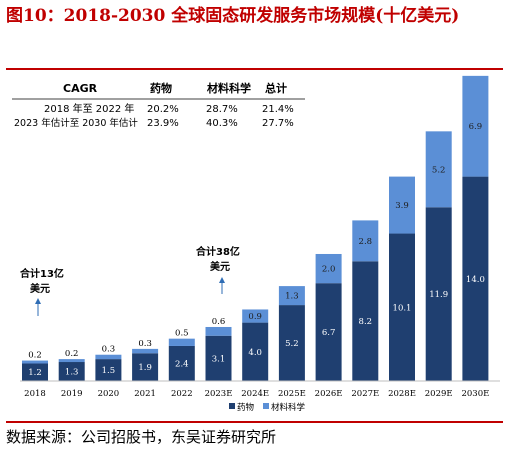 The image size is (509, 451). I want to click on bar-material-2030E, so click(475, 126).